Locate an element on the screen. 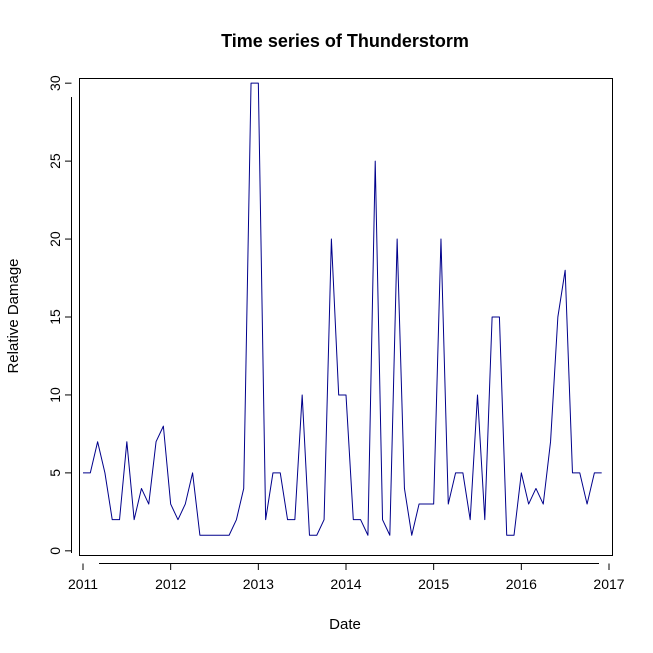 This screenshot has width=653, height=653. y-tick-label: 15 is located at coordinates (55, 317).